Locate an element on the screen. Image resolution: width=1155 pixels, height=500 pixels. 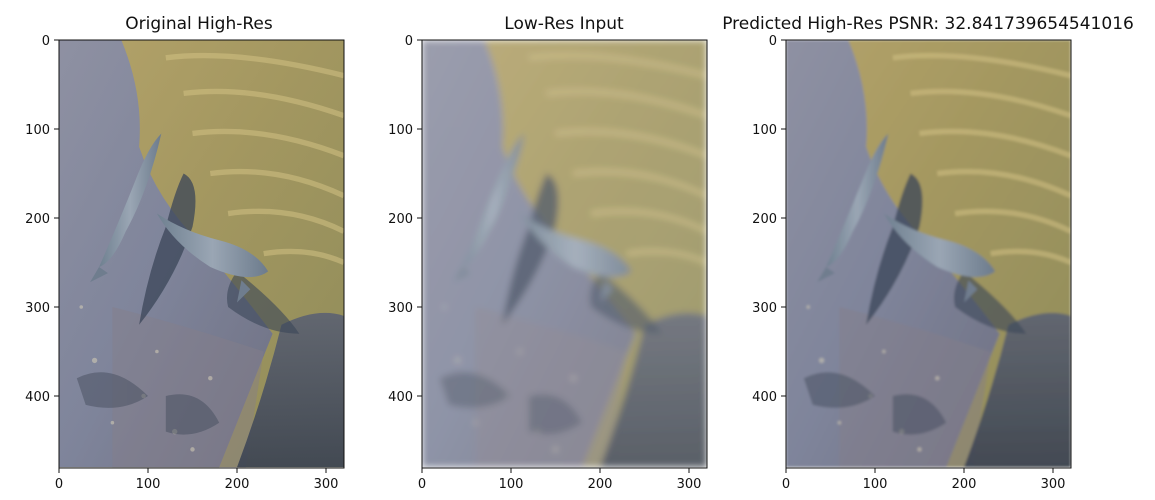
panel-title: Low-Res Input is located at coordinates (564, 24).